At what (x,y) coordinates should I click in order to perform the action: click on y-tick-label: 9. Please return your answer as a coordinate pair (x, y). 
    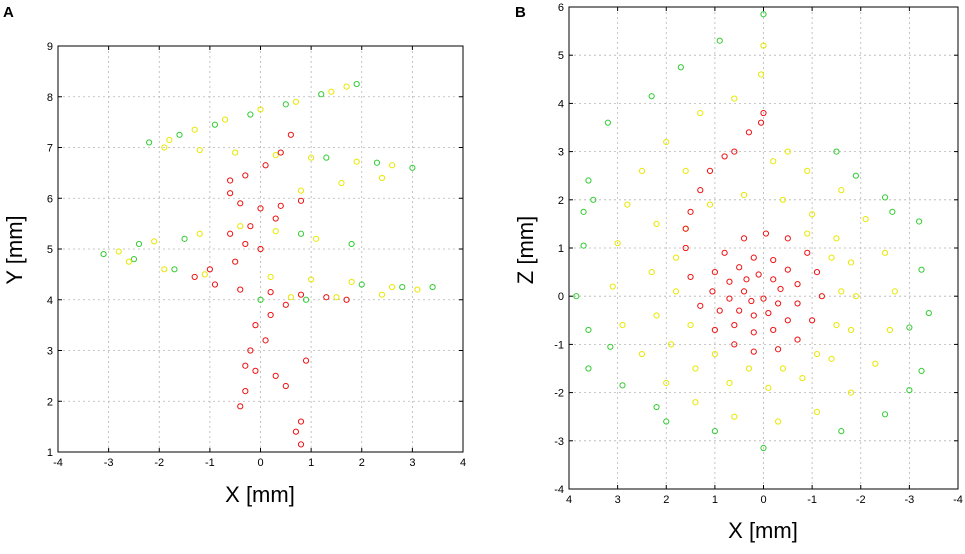
    Looking at the image, I should click on (50, 47).